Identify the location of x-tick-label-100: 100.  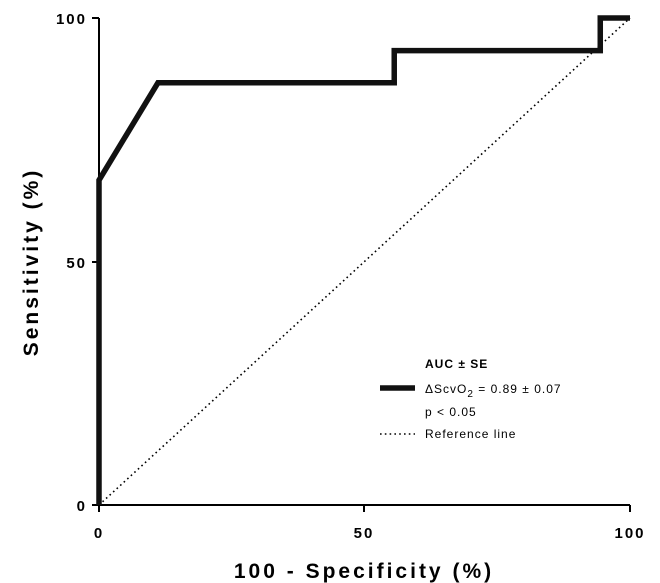
(629, 533).